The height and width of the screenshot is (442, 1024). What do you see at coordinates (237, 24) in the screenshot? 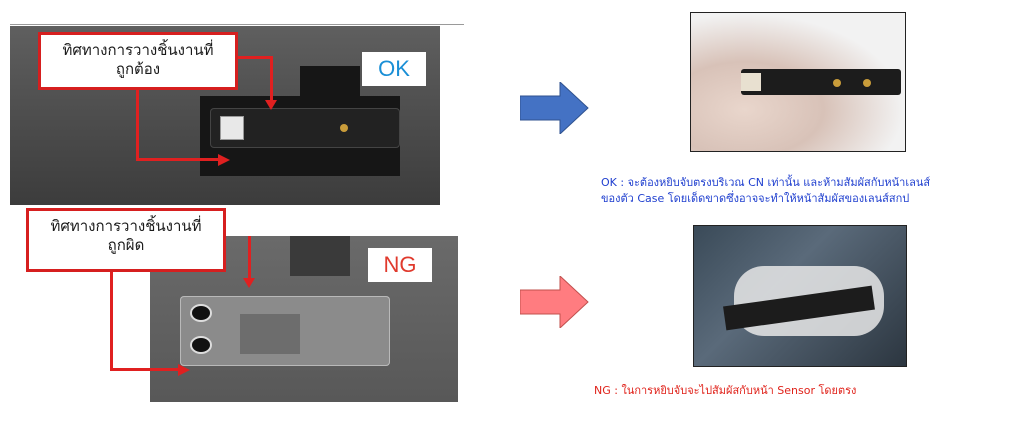
I see `top-divider` at bounding box center [237, 24].